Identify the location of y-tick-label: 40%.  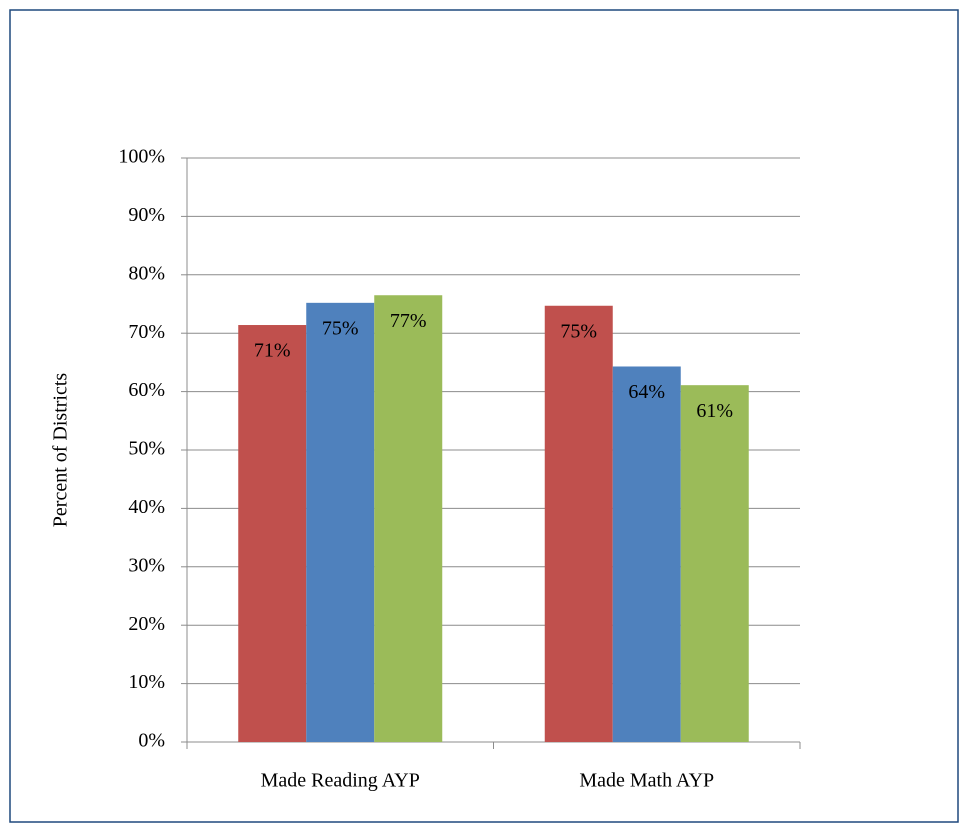
(146, 507).